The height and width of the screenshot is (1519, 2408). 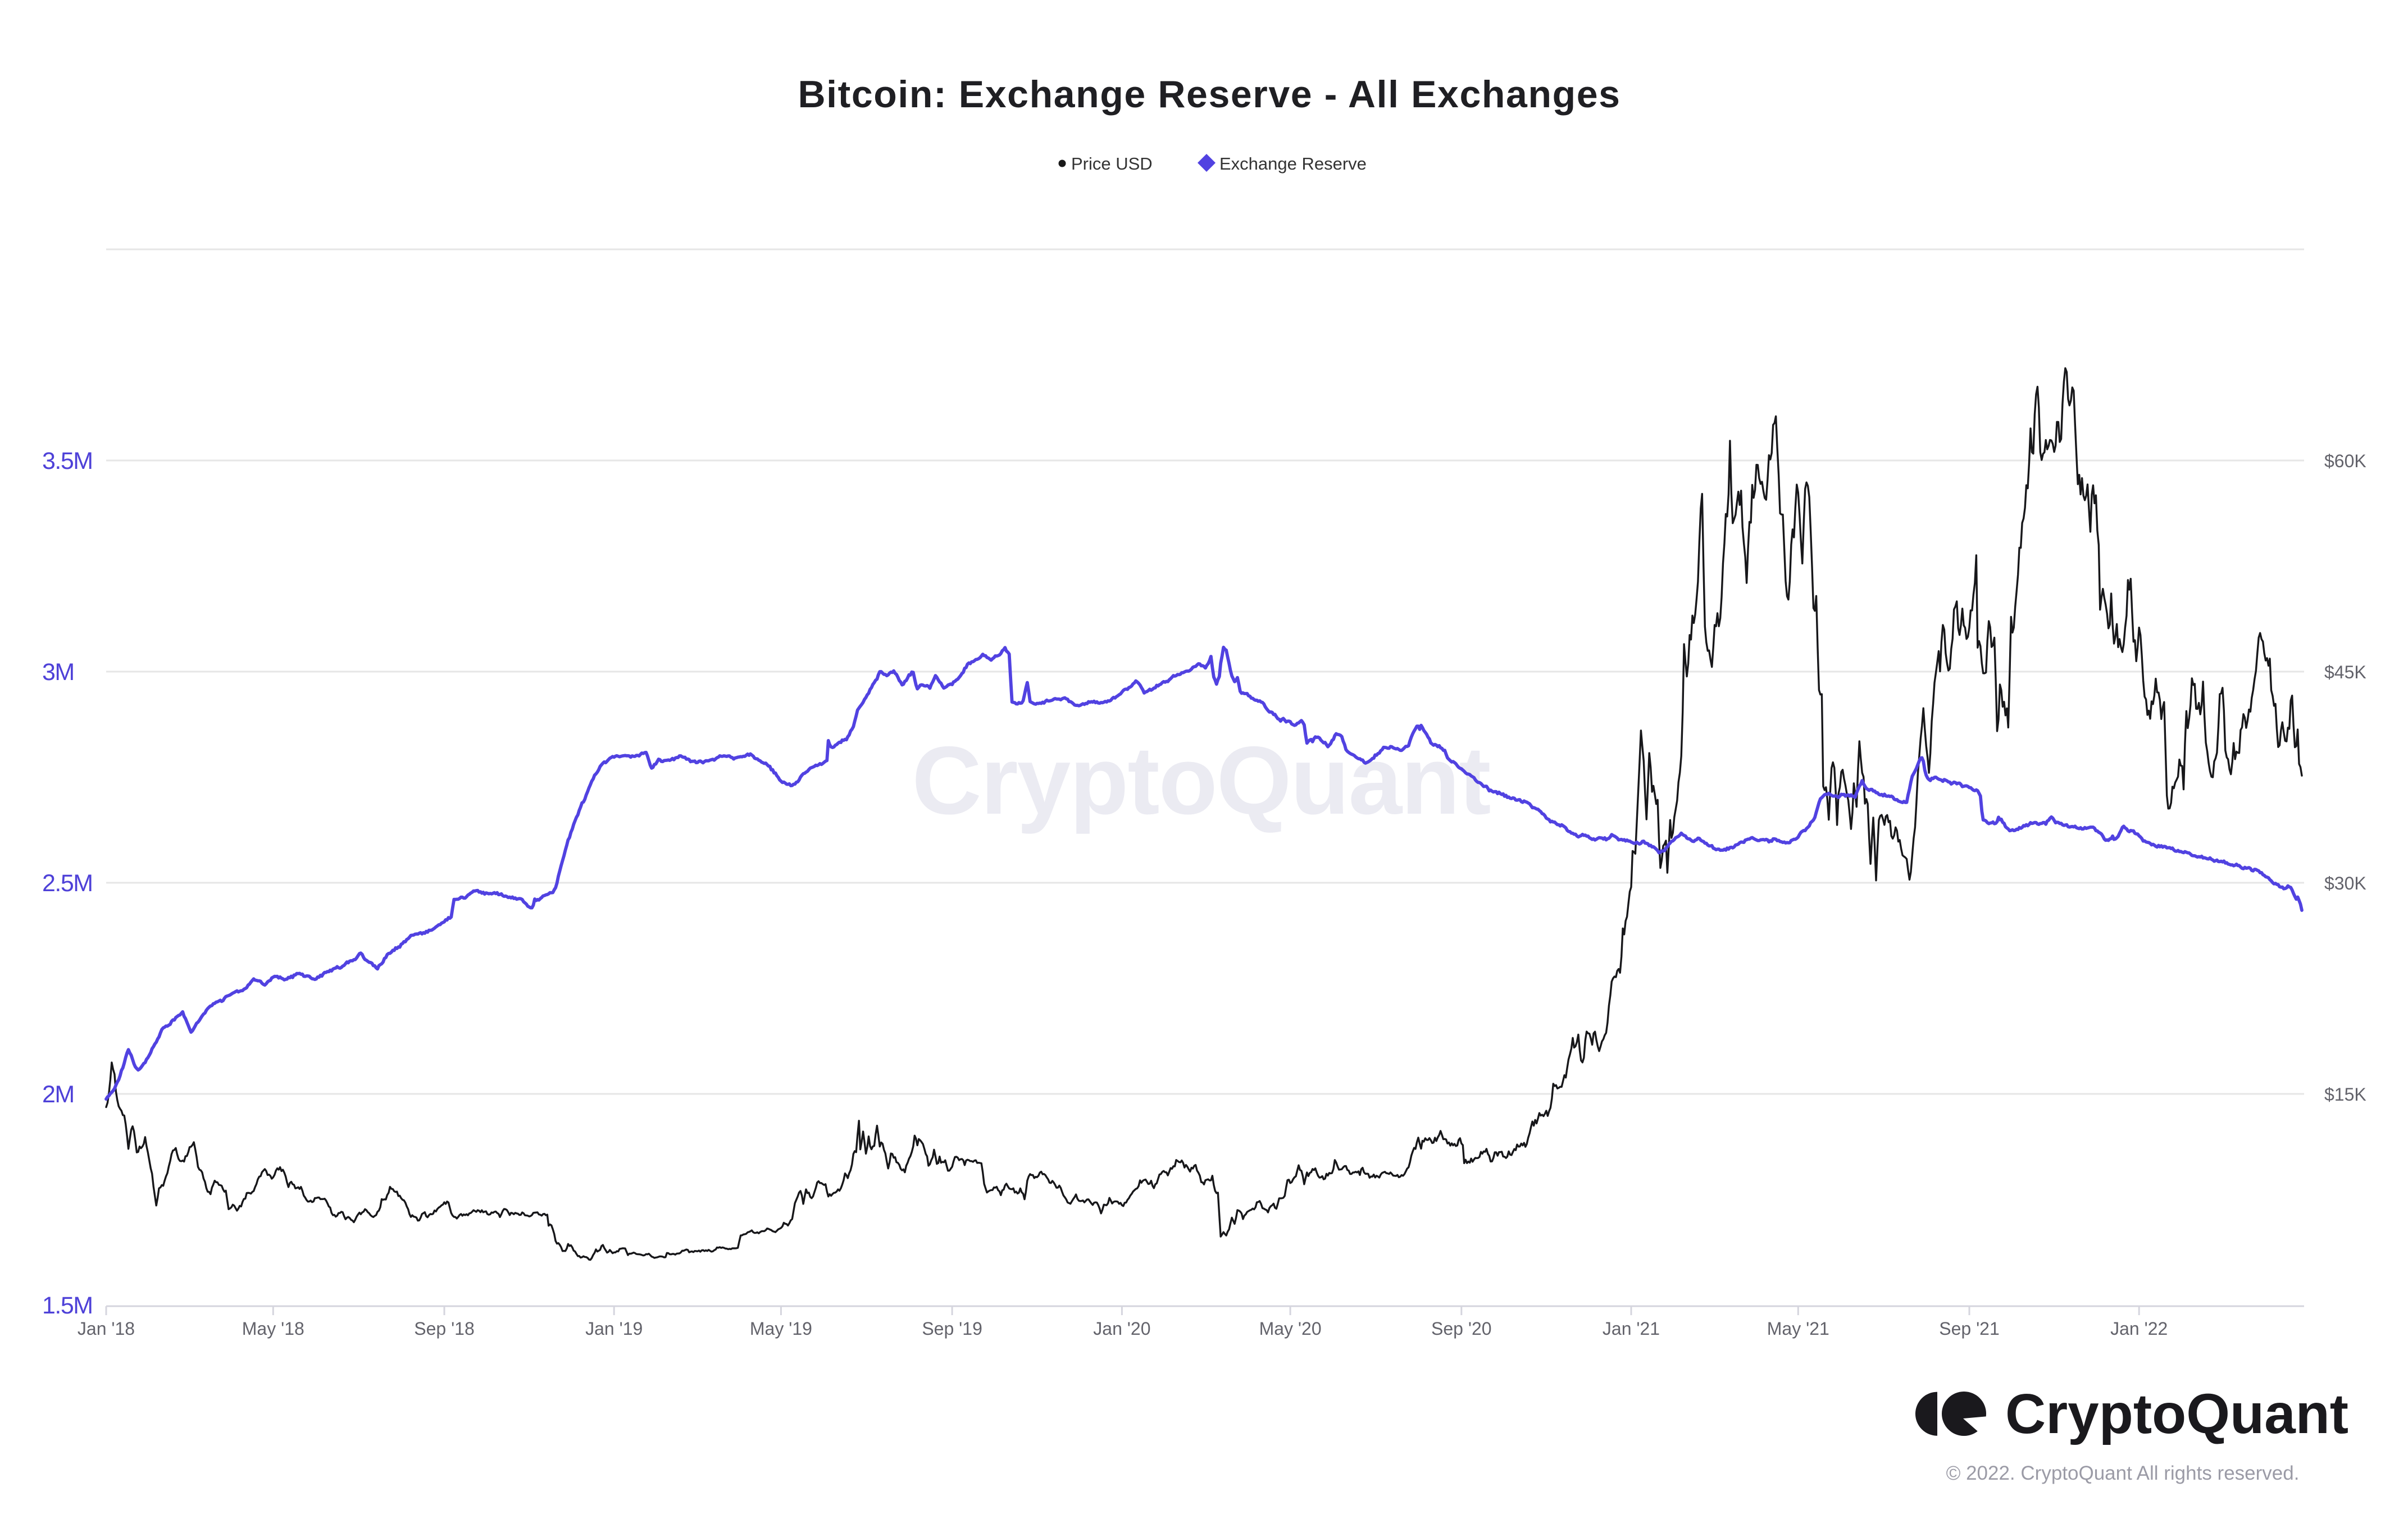 What do you see at coordinates (67, 461) in the screenshot?
I see `svg-text: 3.5M` at bounding box center [67, 461].